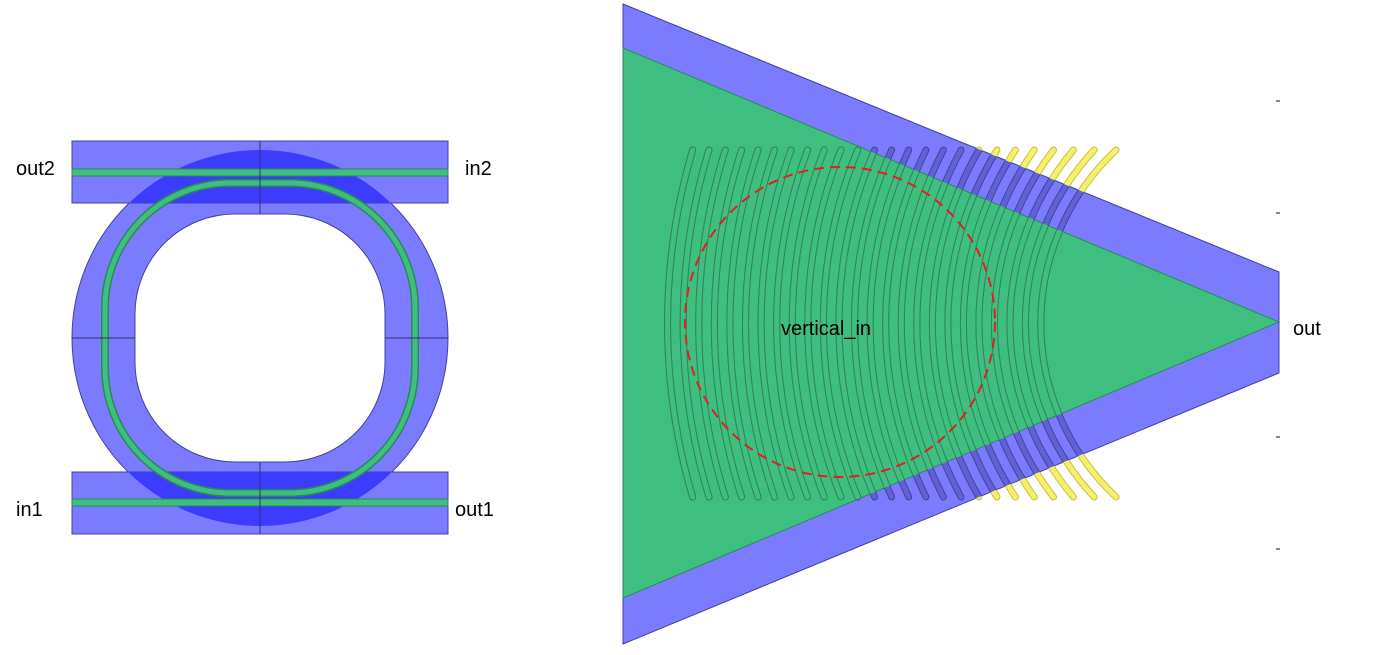  Describe the element at coordinates (1278, 325) in the screenshot. I see `edge-ticks` at that location.